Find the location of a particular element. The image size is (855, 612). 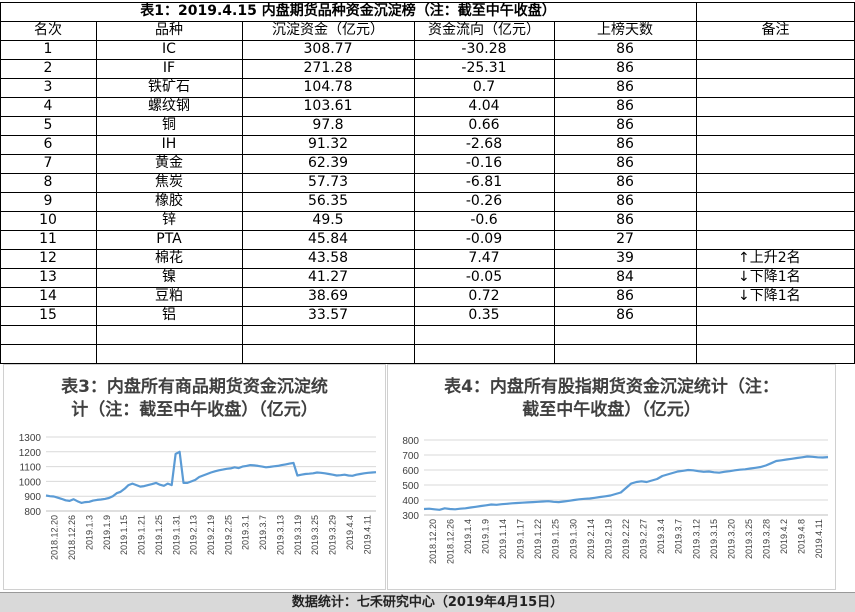

cell-capital: 56.35 is located at coordinates (328, 201).